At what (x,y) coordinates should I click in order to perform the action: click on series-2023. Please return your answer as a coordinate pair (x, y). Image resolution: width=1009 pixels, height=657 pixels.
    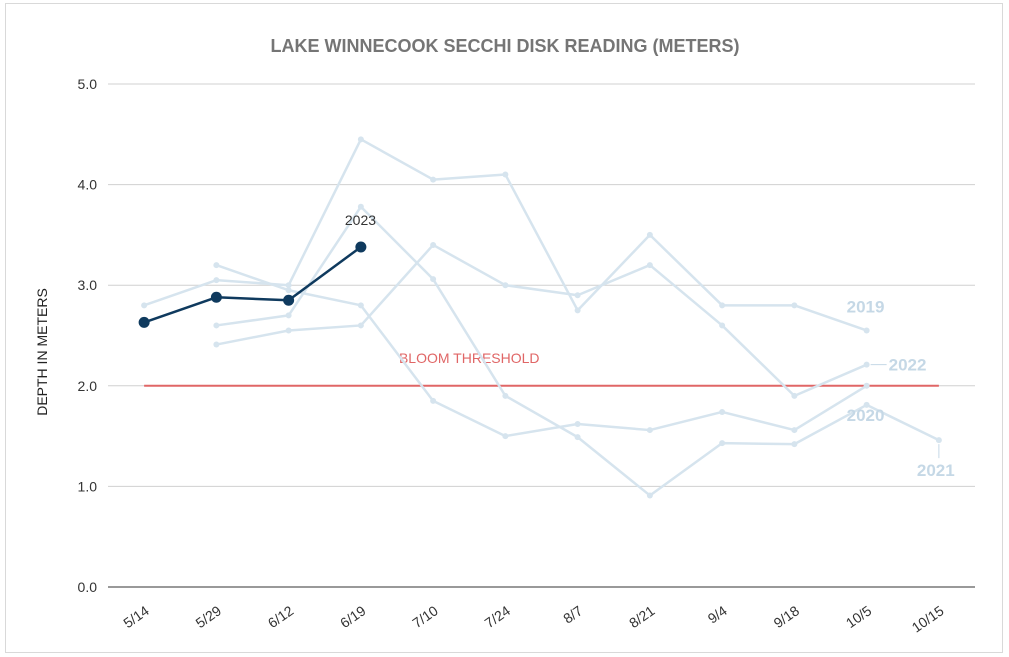
    Looking at the image, I should click on (252, 284).